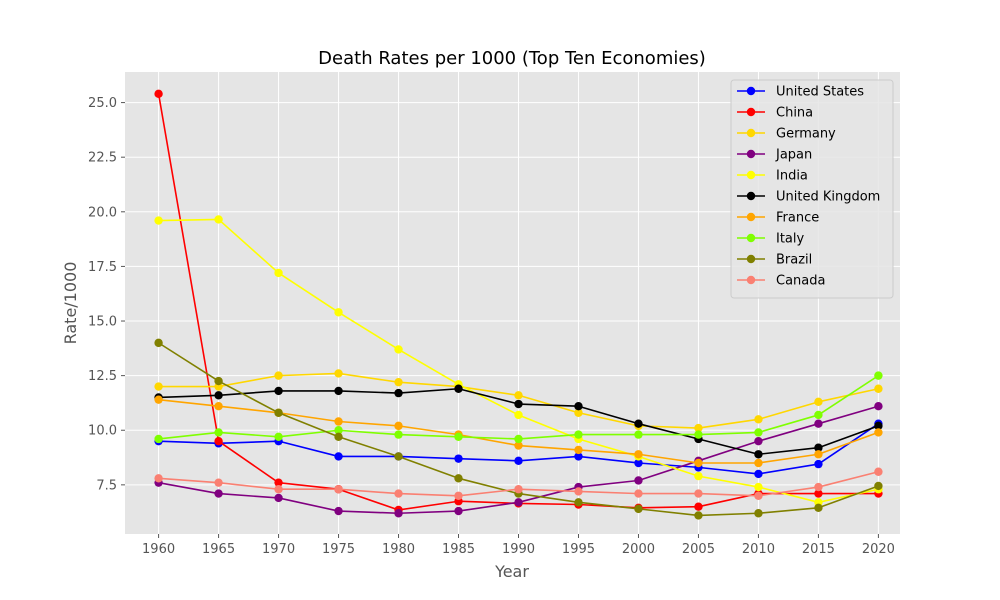 Image resolution: width=1000 pixels, height=600 pixels. What do you see at coordinates (70, 303) in the screenshot?
I see `y-axis-label: Rate/1000` at bounding box center [70, 303].